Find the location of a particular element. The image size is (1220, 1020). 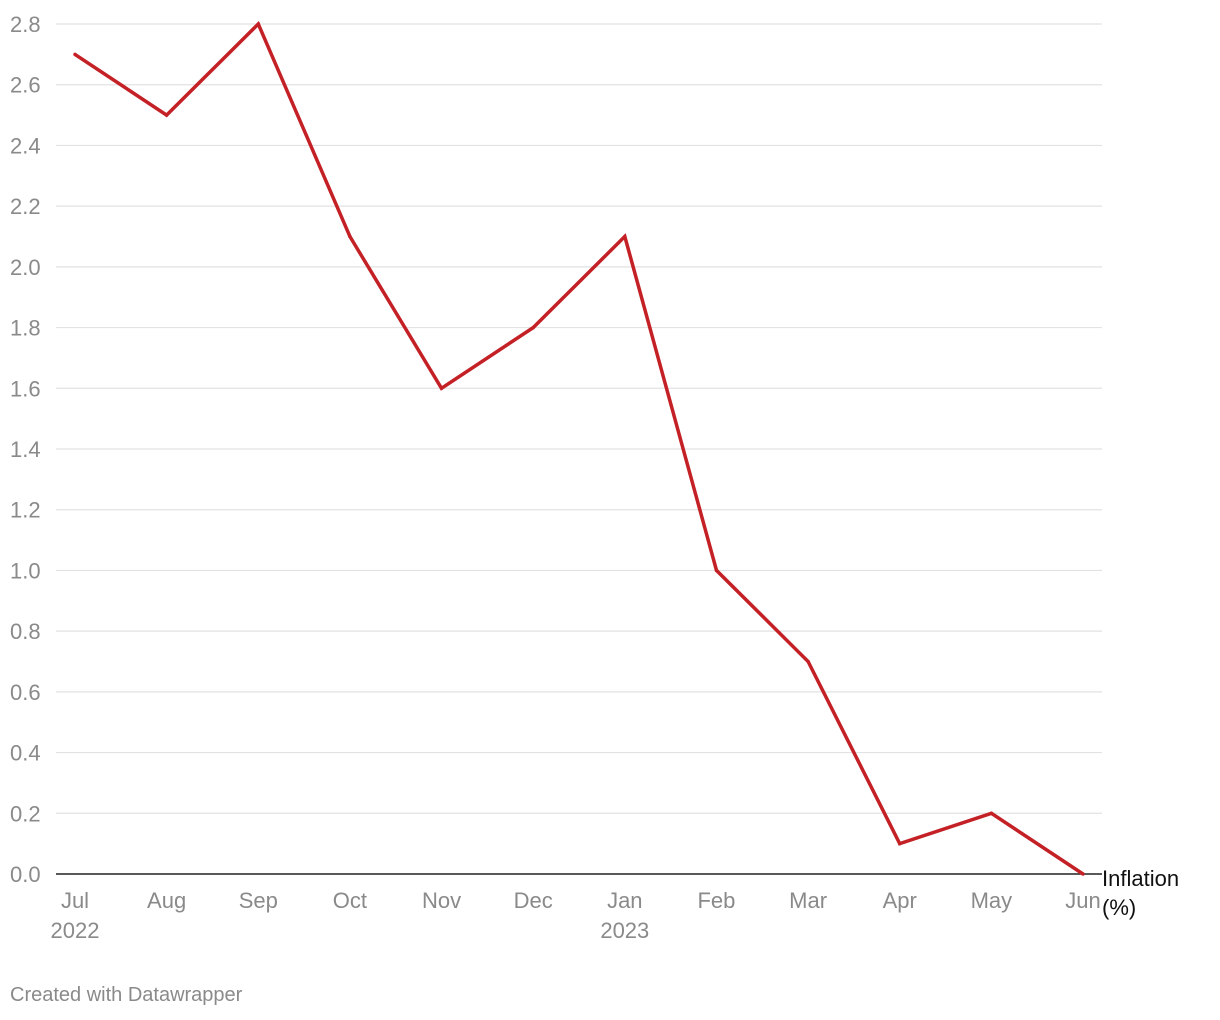

y-tick-label: 0.0 is located at coordinates (25, 874).